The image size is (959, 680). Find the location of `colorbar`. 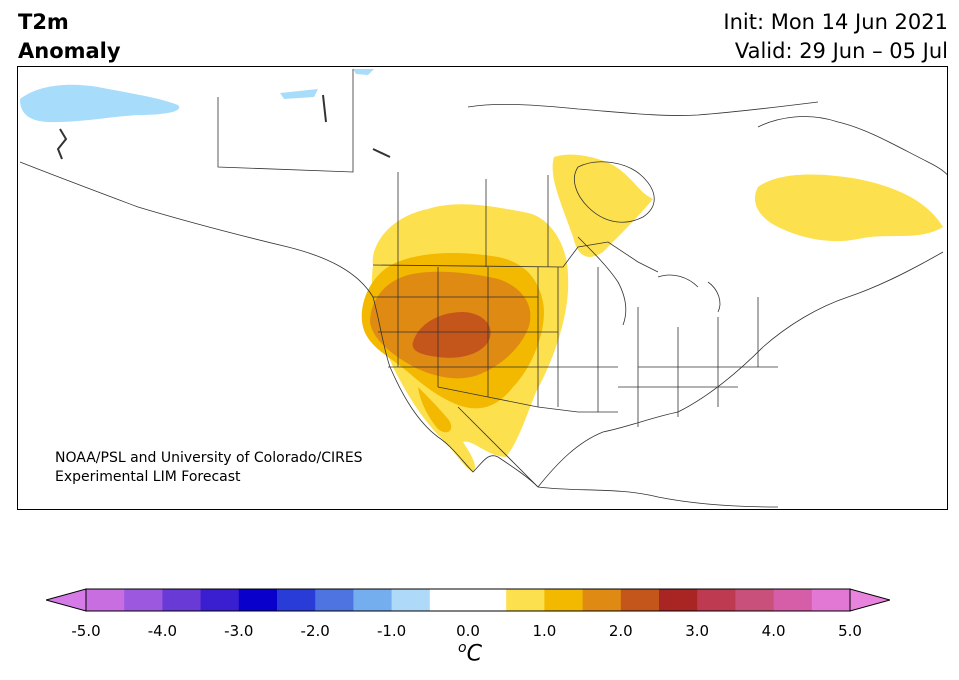

colorbar is located at coordinates (468, 600).